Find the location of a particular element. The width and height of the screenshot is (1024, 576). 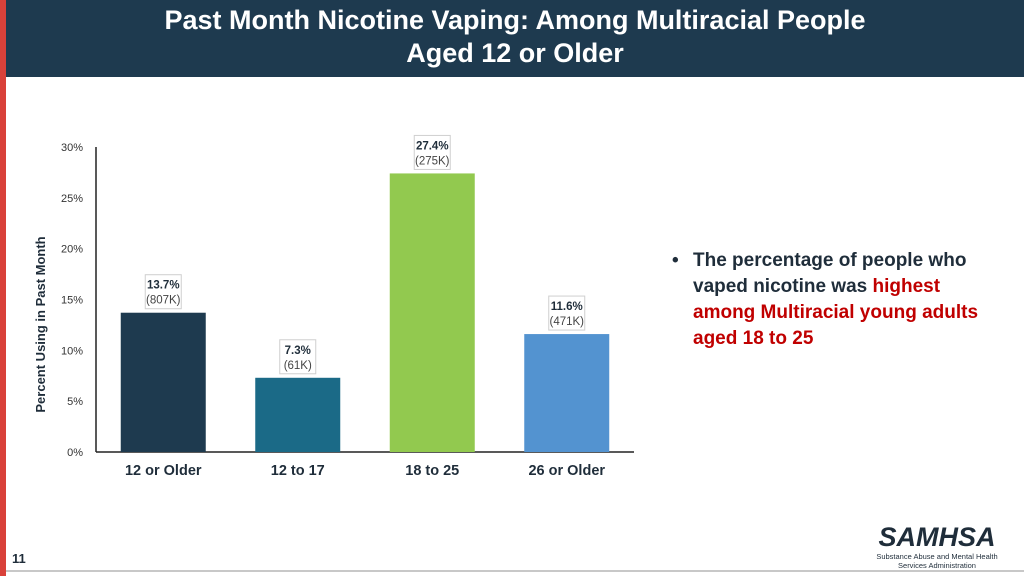

data-label-count: (807K) is located at coordinates (163, 301).